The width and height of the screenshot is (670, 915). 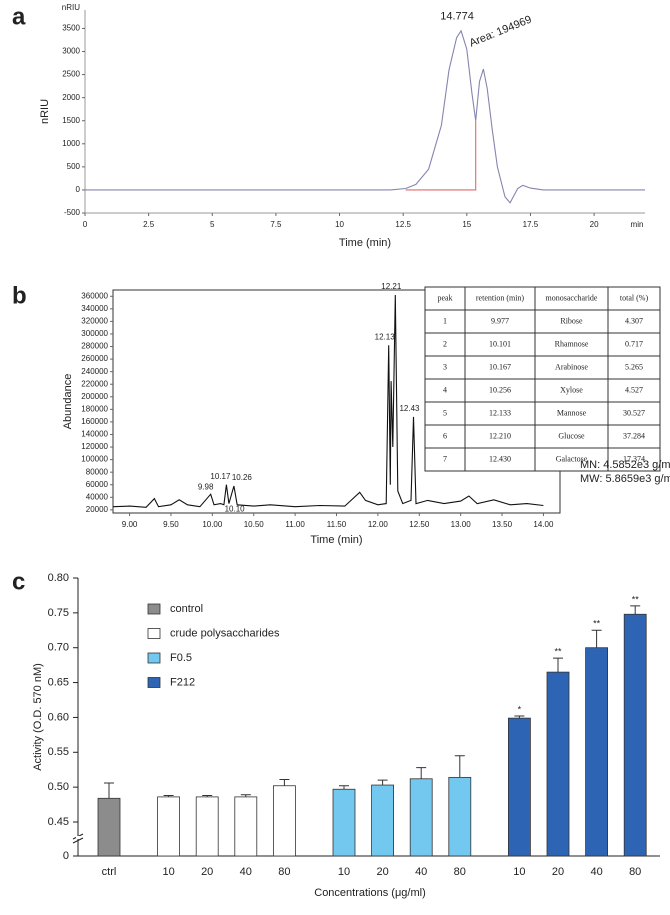 I want to click on table-cell: 4, so click(x=445, y=389).